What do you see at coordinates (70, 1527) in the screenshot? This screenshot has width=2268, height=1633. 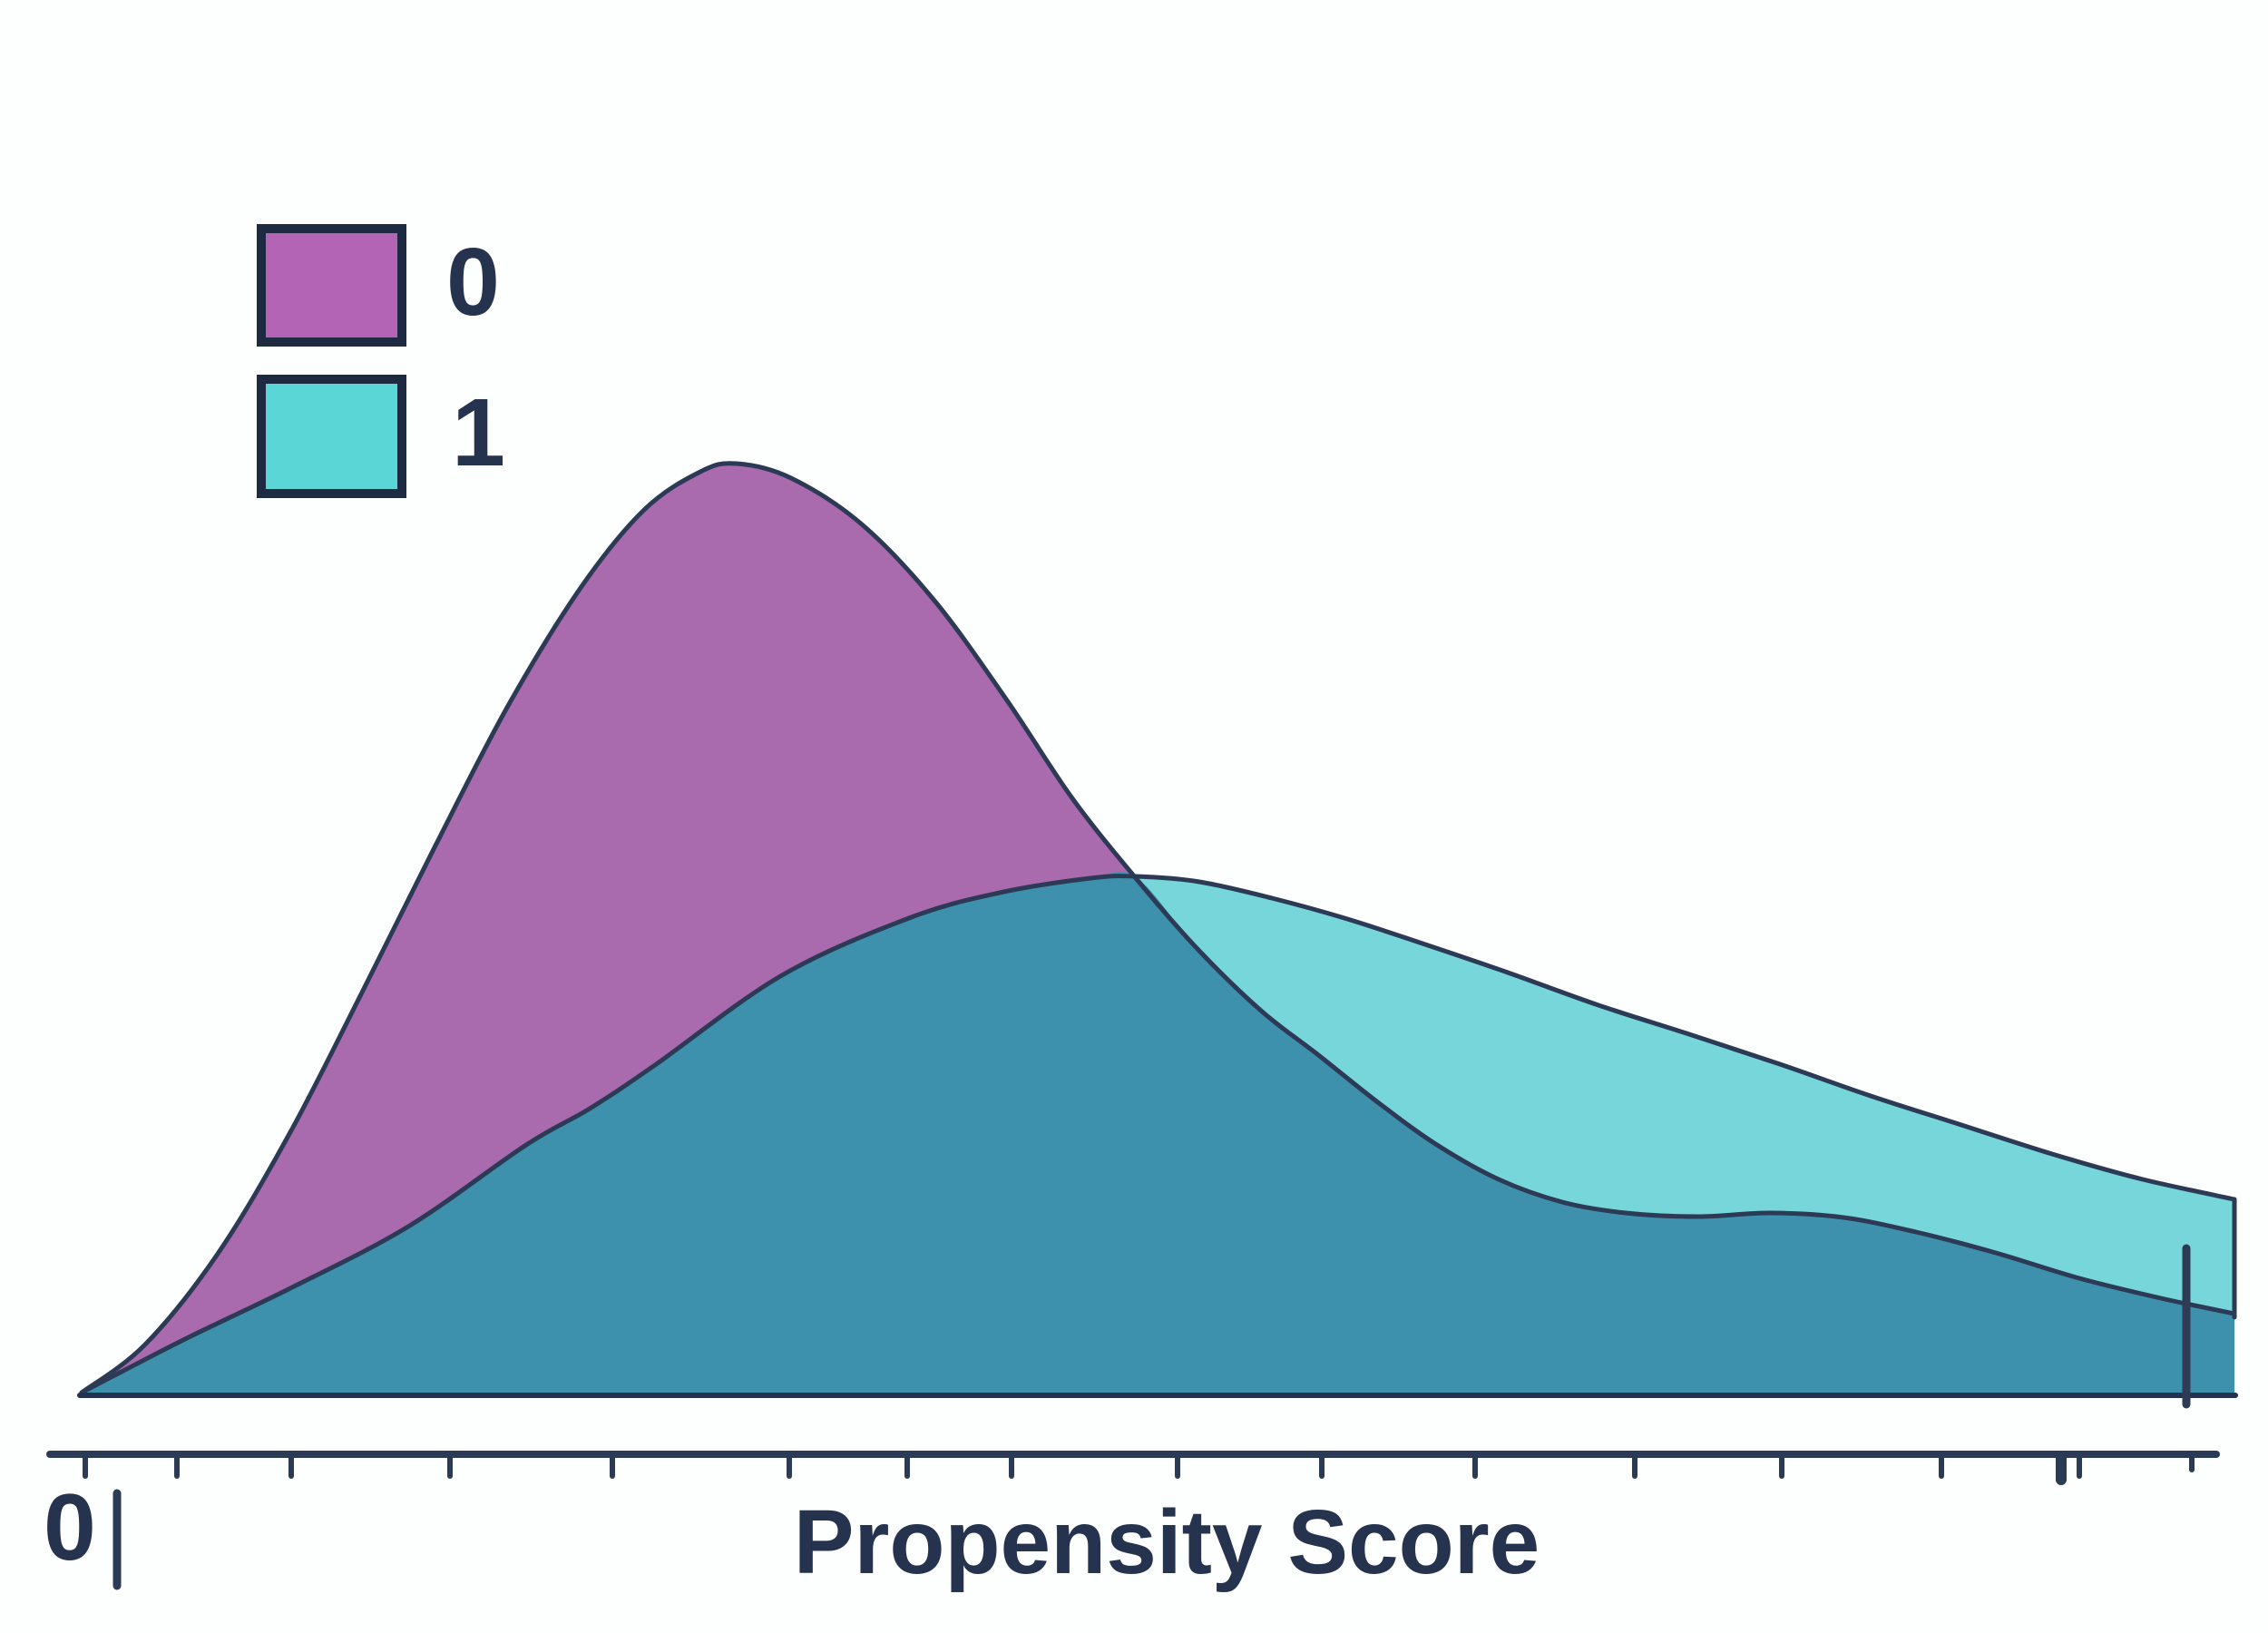 I see `x-tick-label-zero: 0` at bounding box center [70, 1527].